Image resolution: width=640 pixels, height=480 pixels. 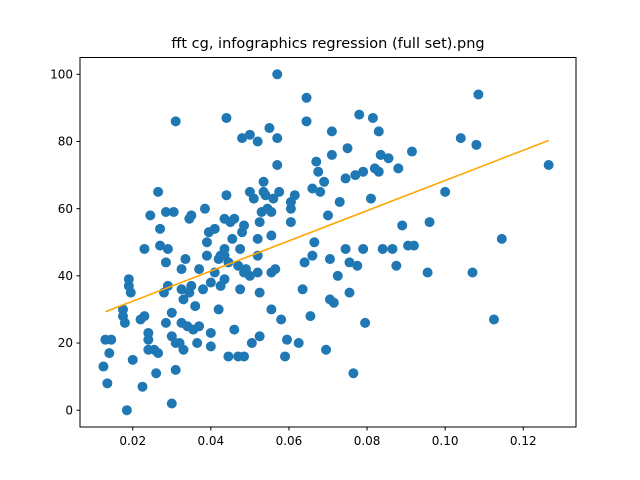 What do you see at coordinates (61, 74) in the screenshot?
I see `y-tick-label: 100` at bounding box center [61, 74].